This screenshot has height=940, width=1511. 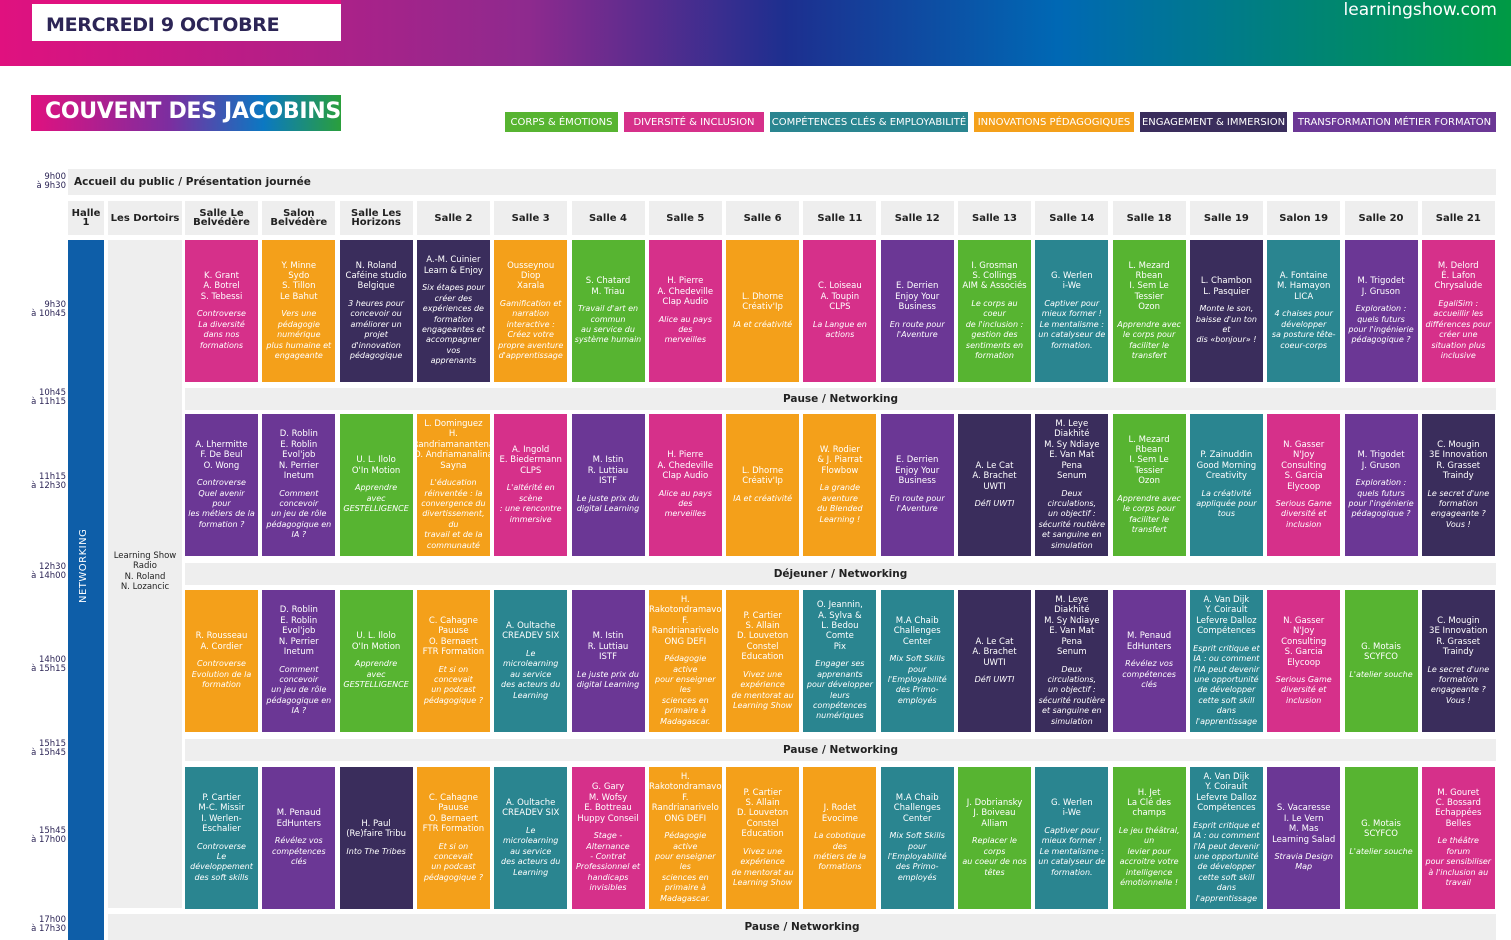 What do you see at coordinates (840, 574) in the screenshot?
I see `lunch-band: Déjeuner / Networking` at bounding box center [840, 574].